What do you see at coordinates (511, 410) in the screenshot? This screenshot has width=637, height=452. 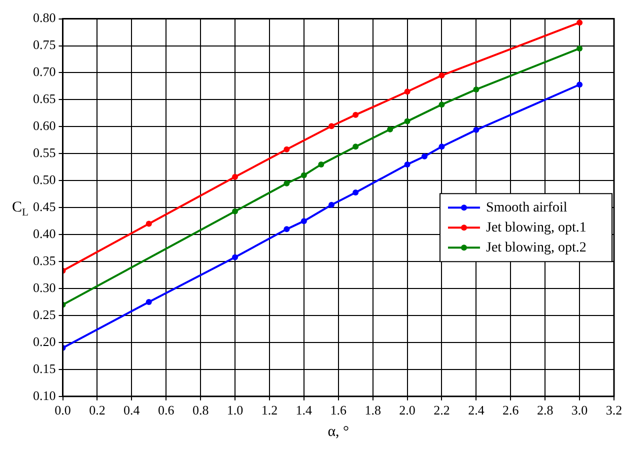 I see `x-tick-label: 2.6` at bounding box center [511, 410].